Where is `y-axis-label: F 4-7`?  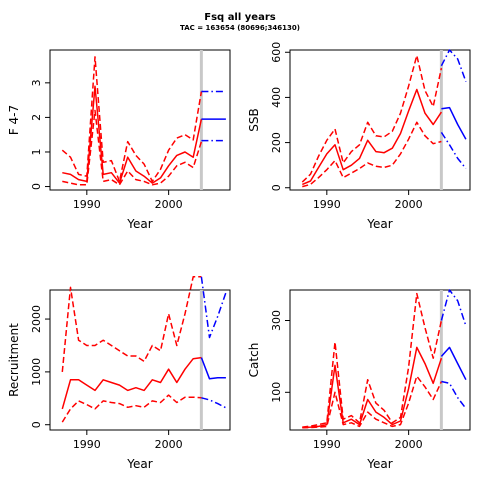
y-axis-label: F 4-7 is located at coordinates (14, 120).